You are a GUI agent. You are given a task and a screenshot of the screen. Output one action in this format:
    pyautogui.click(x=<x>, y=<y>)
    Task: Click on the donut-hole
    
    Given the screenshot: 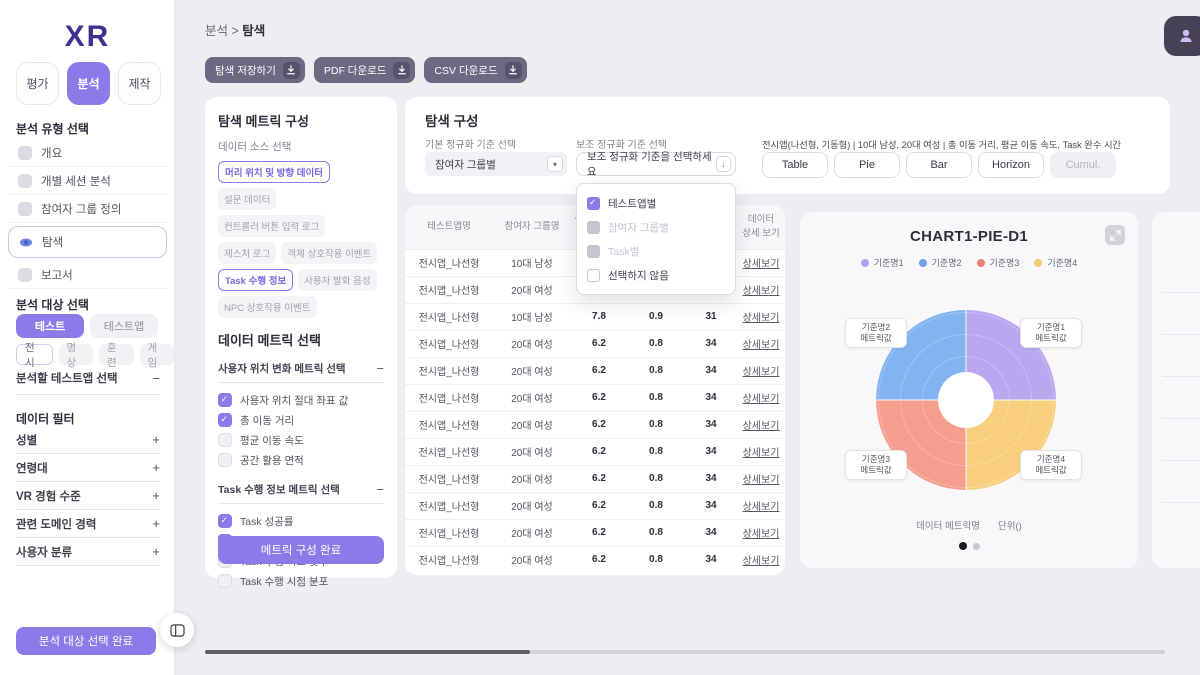 What is the action you would take?
    pyautogui.click(x=966, y=400)
    